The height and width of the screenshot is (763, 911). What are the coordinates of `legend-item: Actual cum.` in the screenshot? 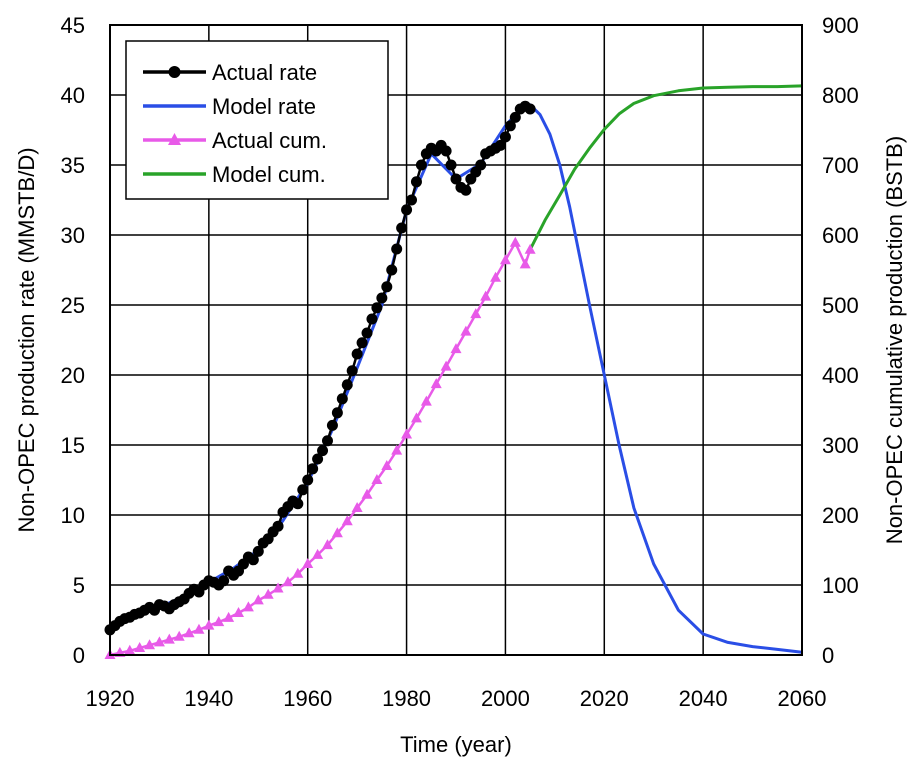 It's located at (235, 140).